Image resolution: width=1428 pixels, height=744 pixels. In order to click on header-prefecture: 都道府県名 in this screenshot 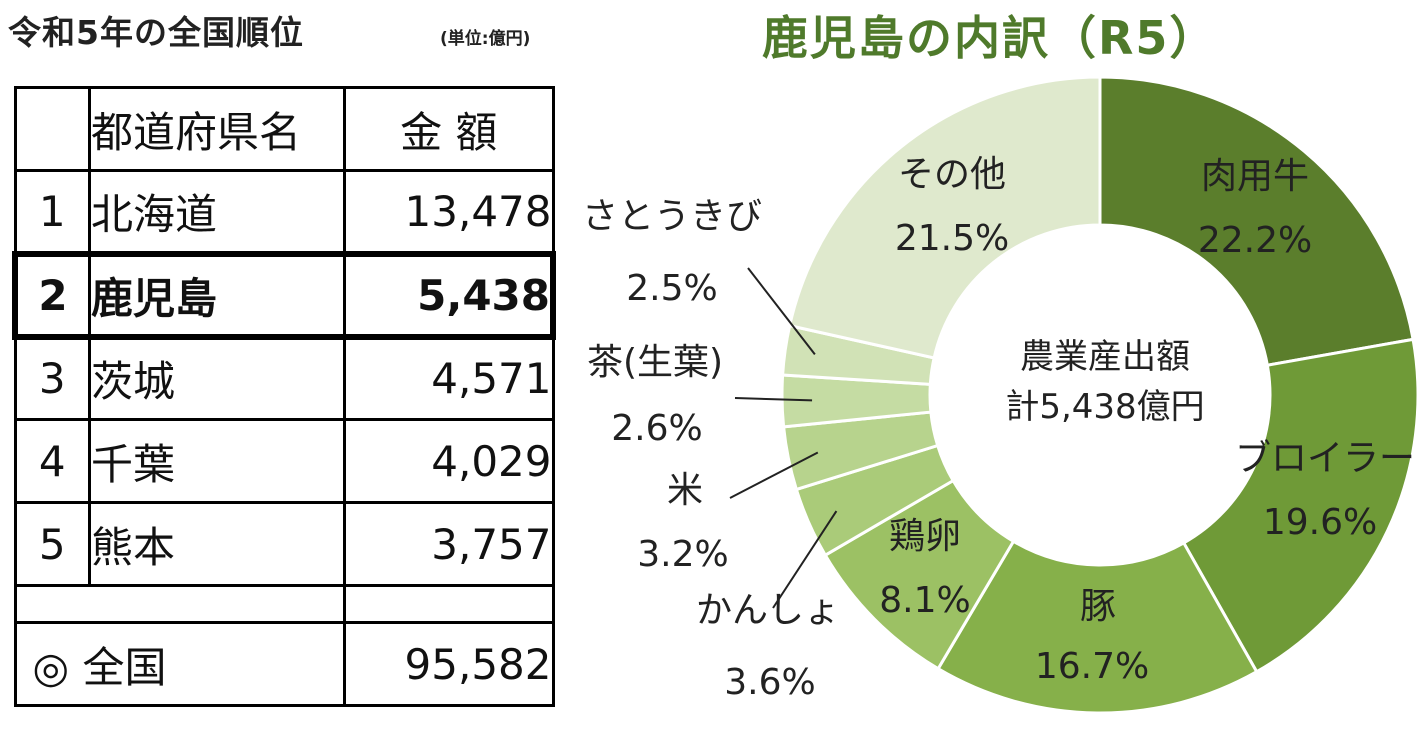, I will do `click(217, 129)`.